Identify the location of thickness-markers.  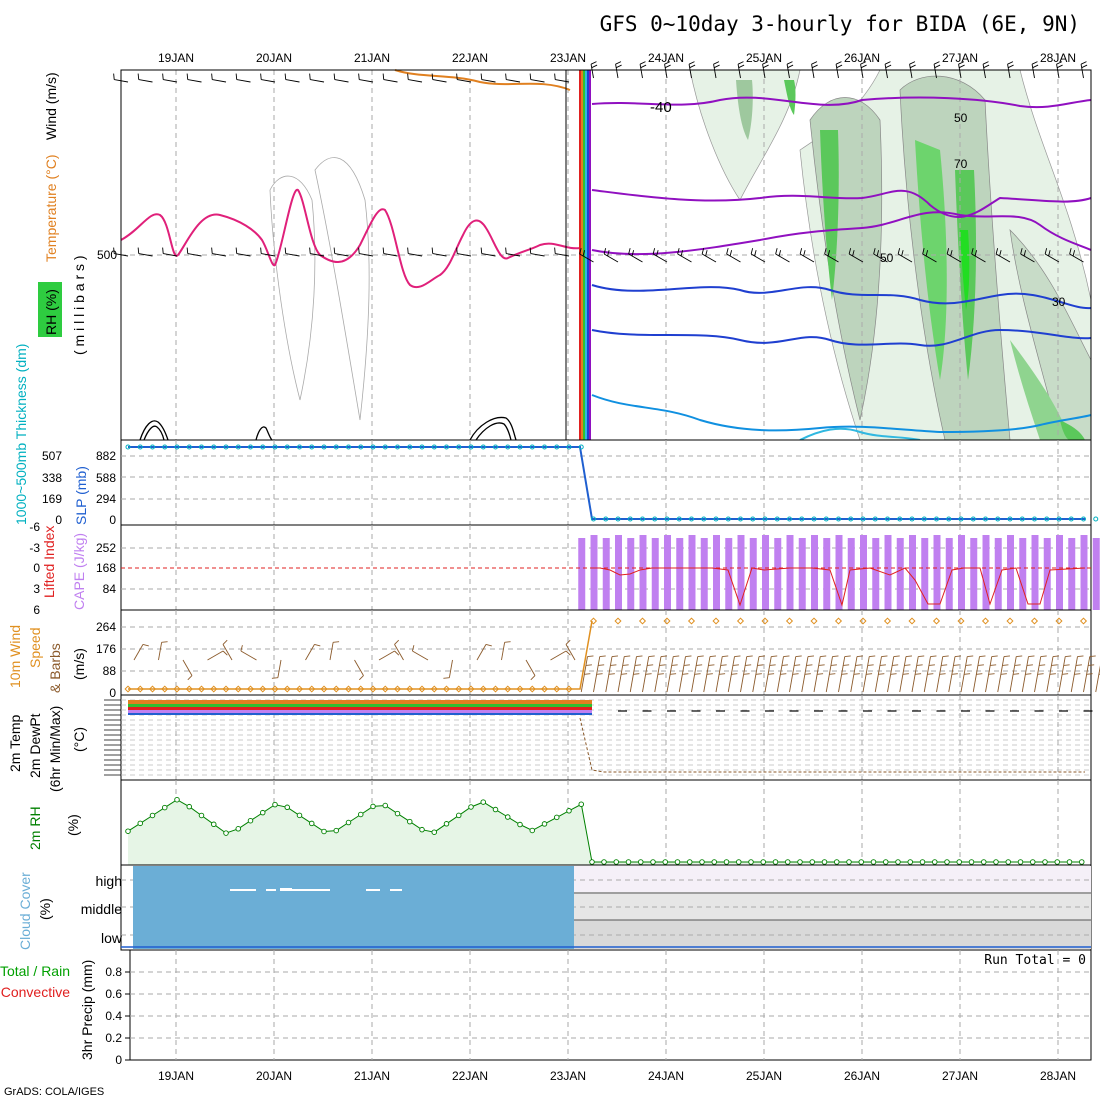
(612, 483).